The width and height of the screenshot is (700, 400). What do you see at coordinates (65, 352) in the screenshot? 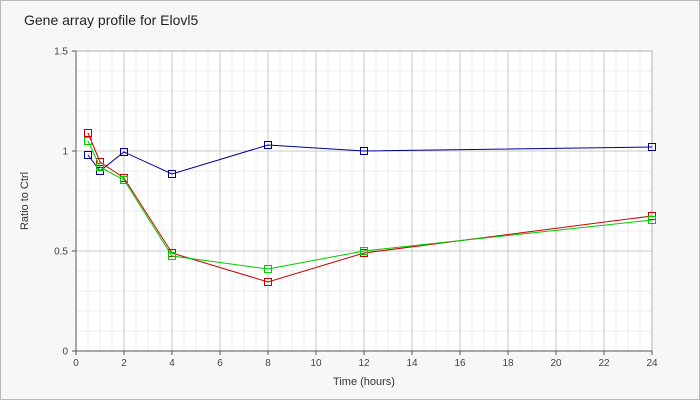
I see `y-tick-label: 0` at bounding box center [65, 352].